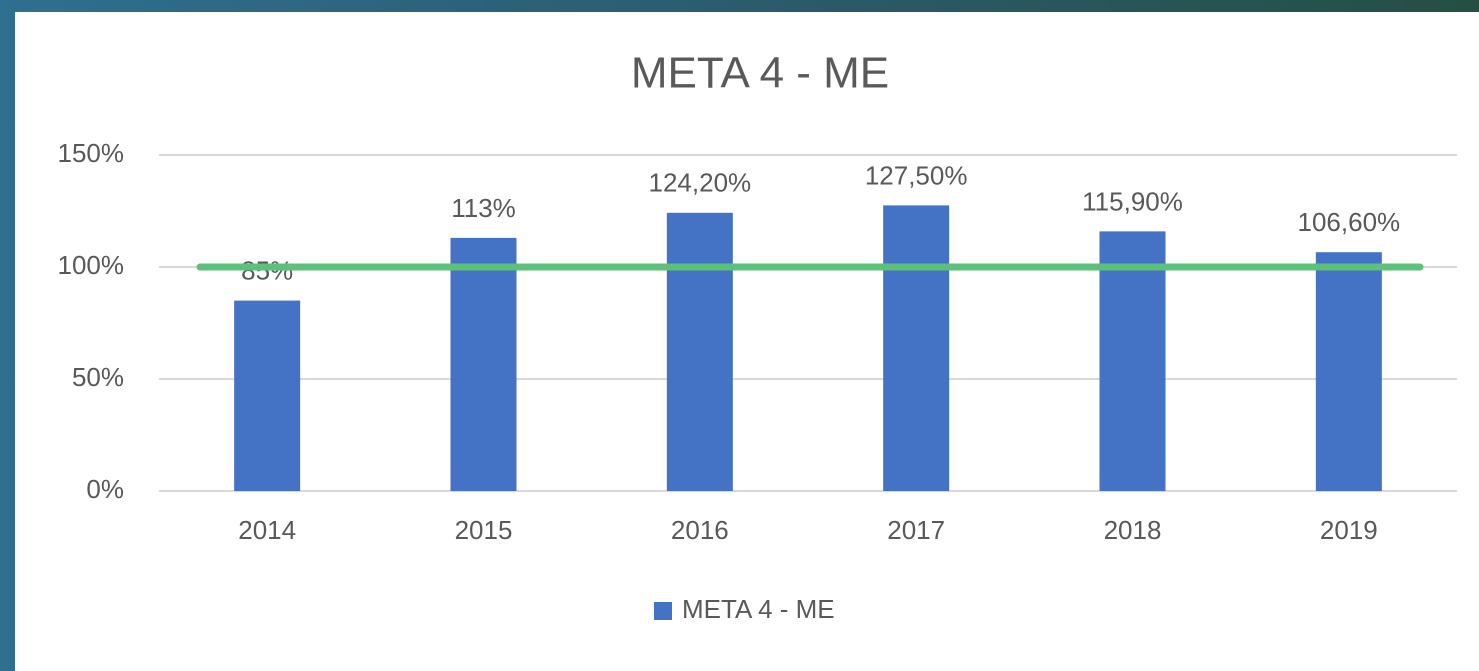 This screenshot has width=1479, height=671. What do you see at coordinates (484, 530) in the screenshot?
I see `x-tick-label: 2015` at bounding box center [484, 530].